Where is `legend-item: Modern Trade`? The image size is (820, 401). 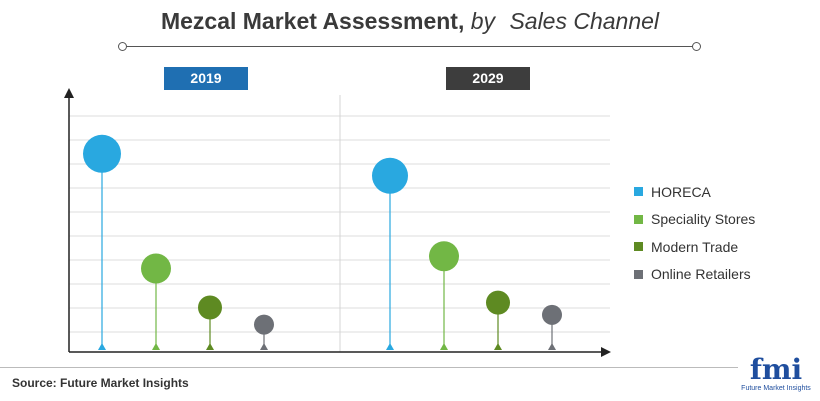
legend-item: Modern Trade is located at coordinates (694, 247).